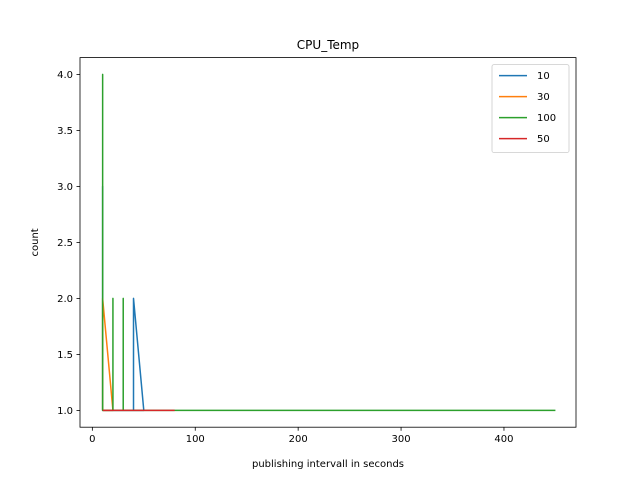 This screenshot has width=640, height=480. What do you see at coordinates (401, 439) in the screenshot?
I see `x-tick-label: 300` at bounding box center [401, 439].